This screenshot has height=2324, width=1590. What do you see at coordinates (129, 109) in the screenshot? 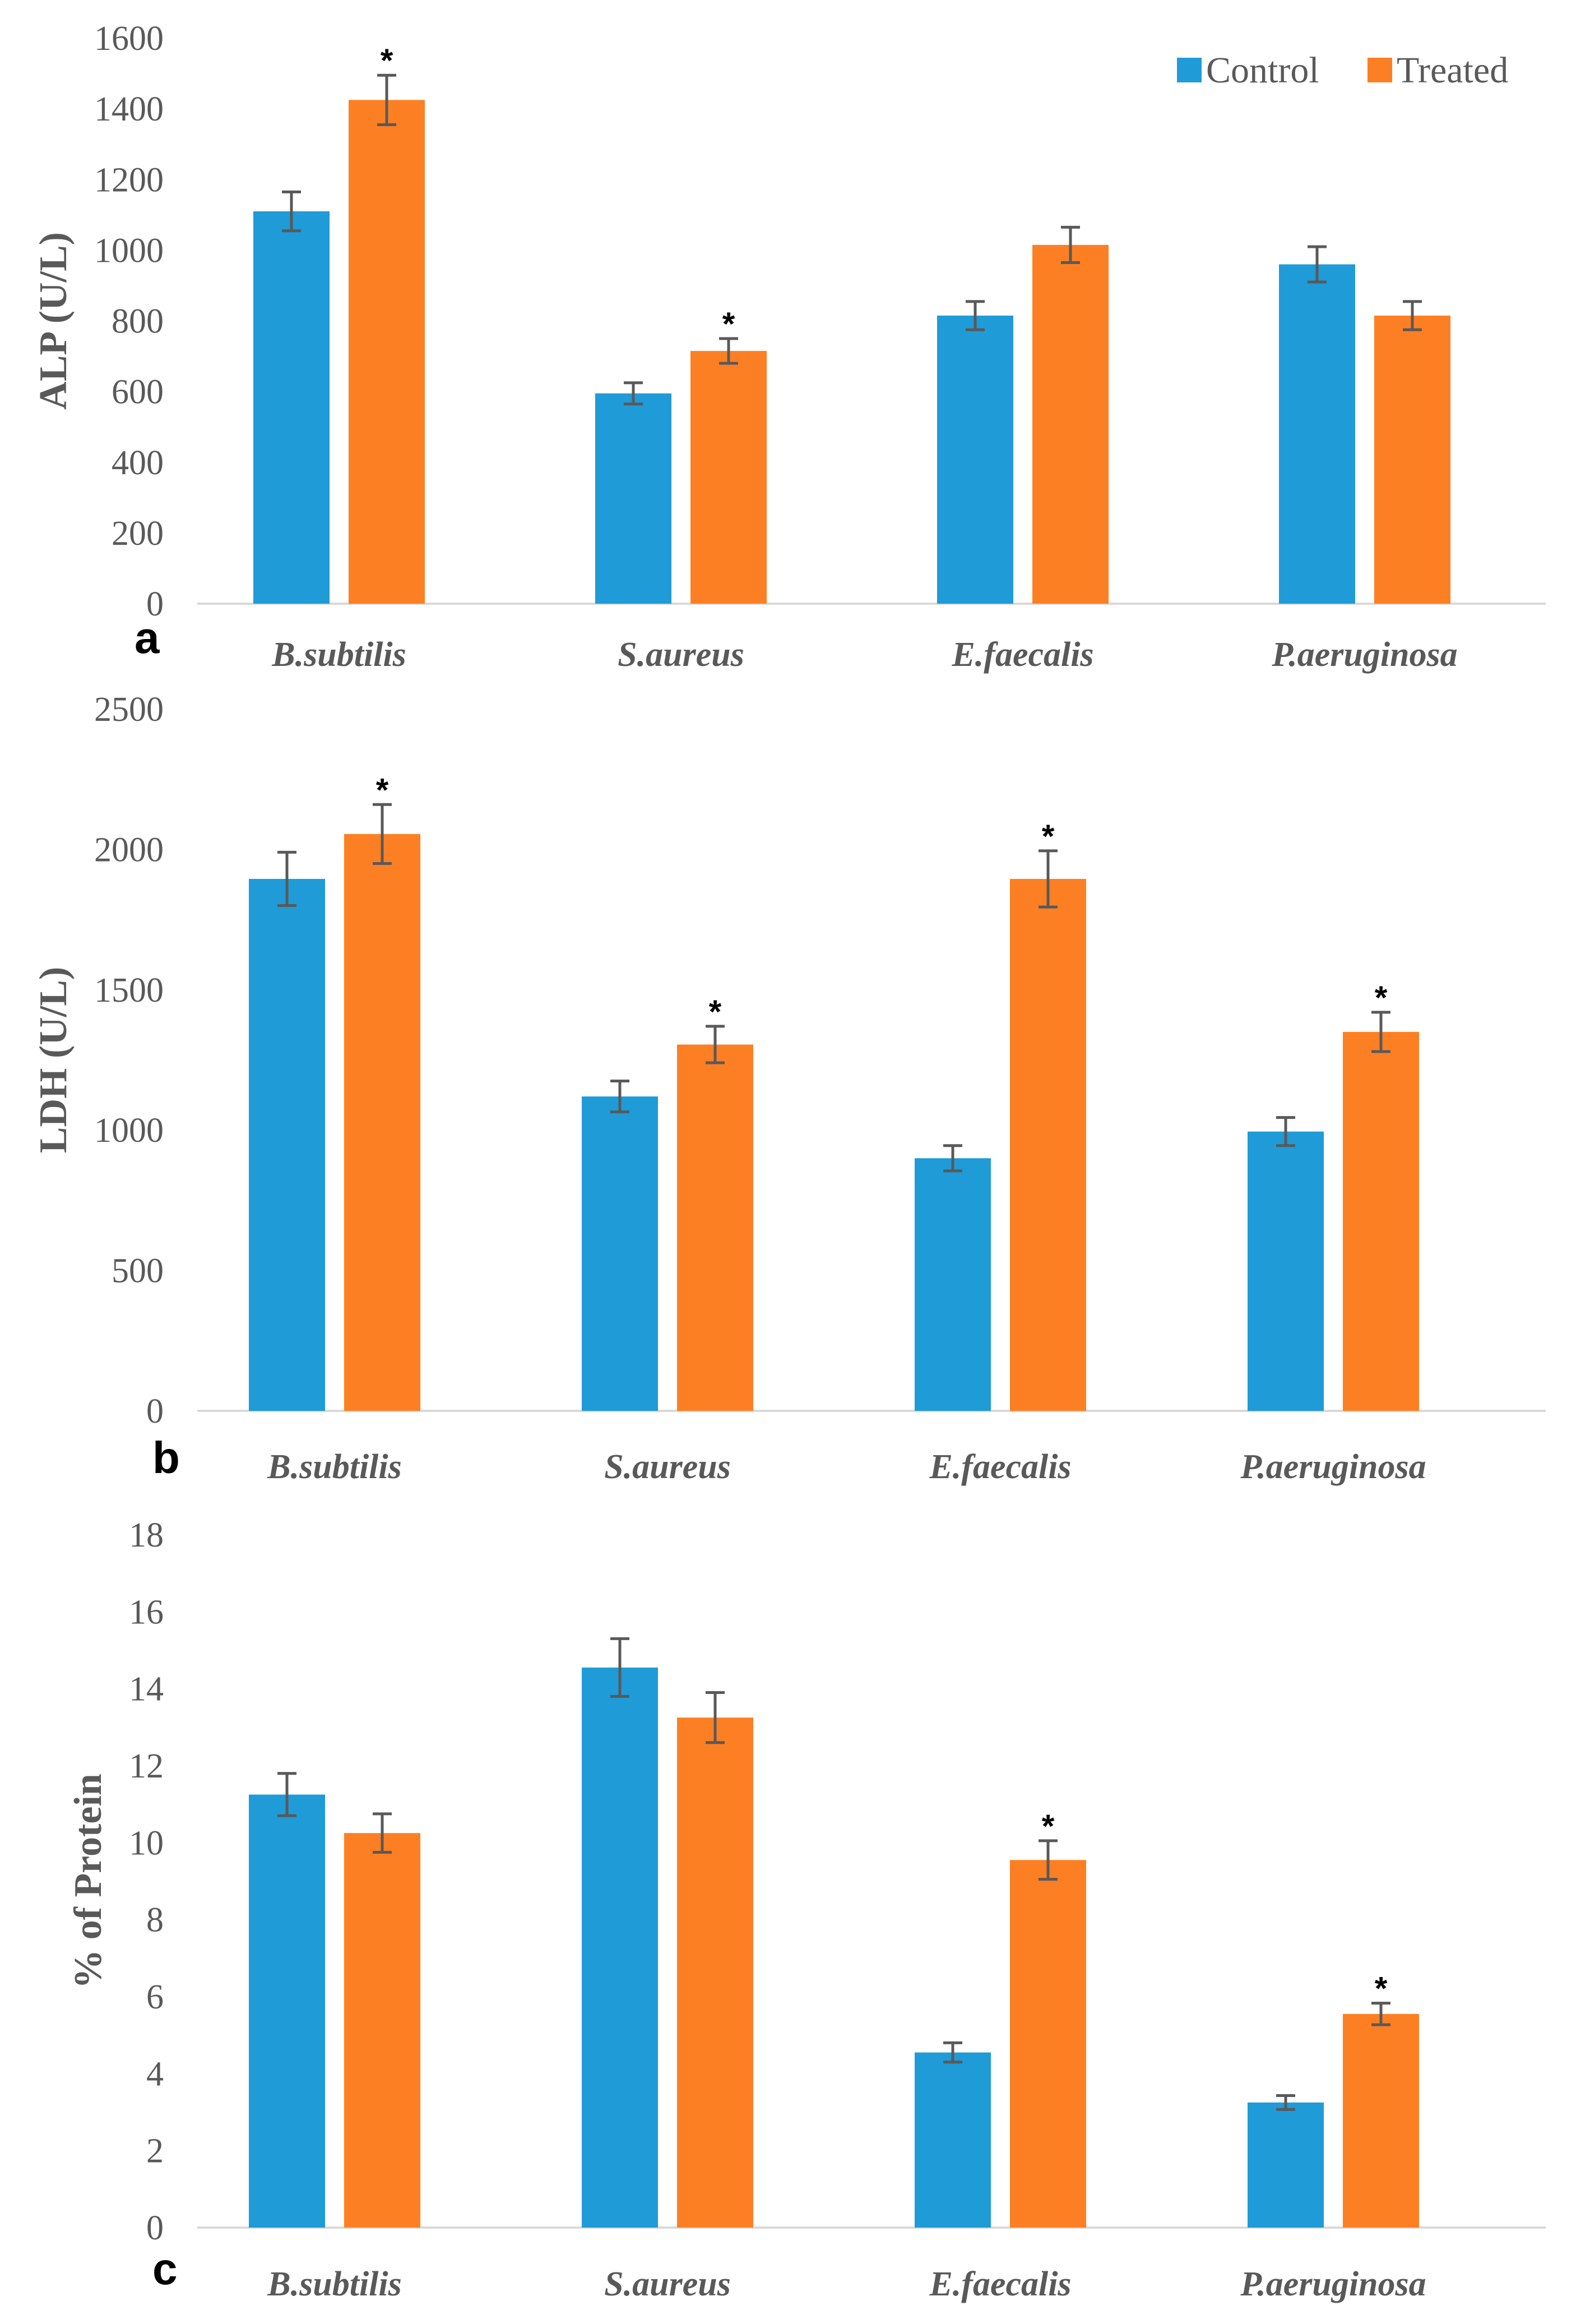
I see `y-tick-label: 1400` at bounding box center [129, 109].